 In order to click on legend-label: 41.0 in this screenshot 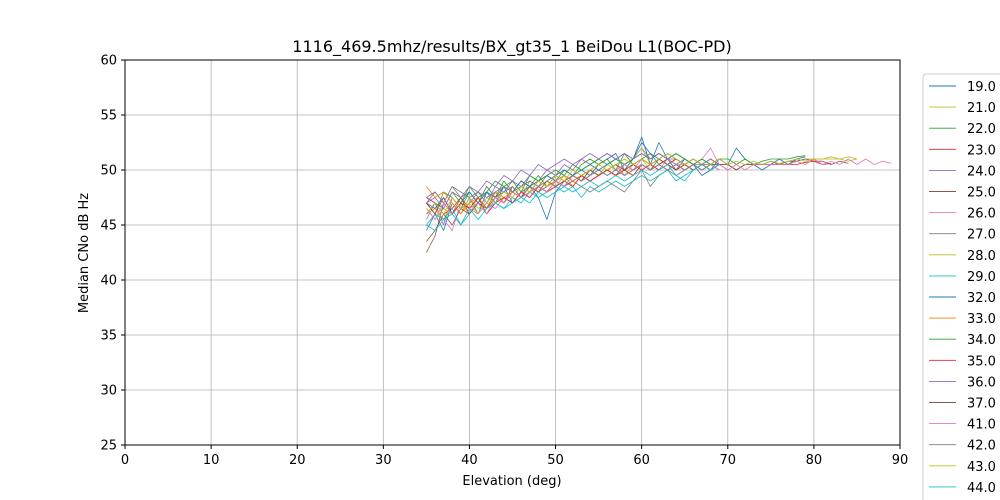, I will do `click(981, 425)`.